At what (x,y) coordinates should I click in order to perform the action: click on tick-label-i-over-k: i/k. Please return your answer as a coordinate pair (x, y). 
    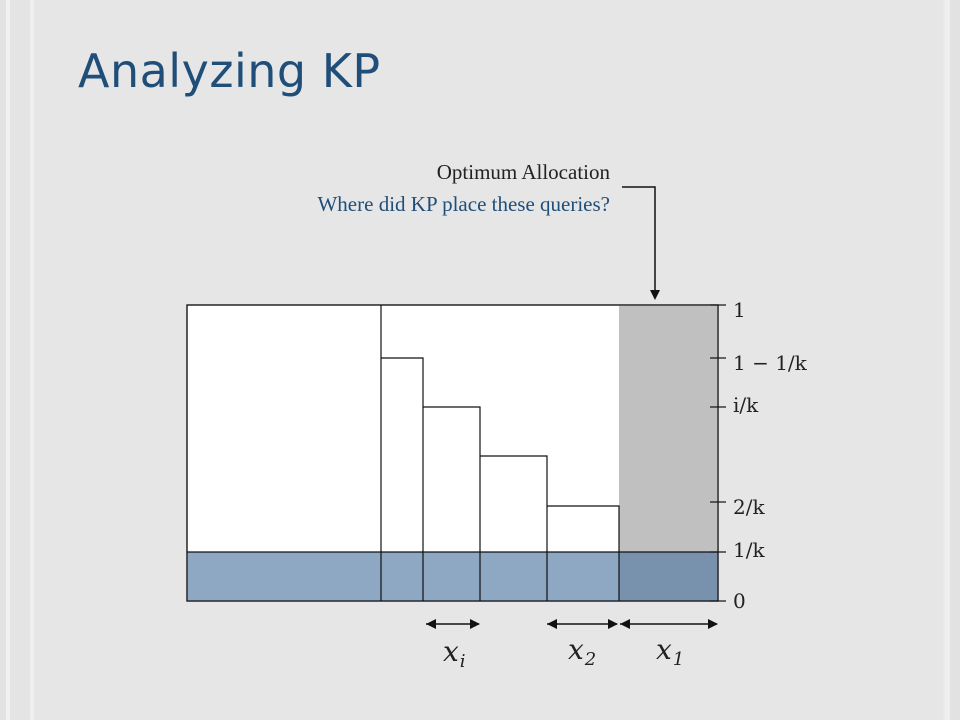
    Looking at the image, I should click on (746, 405).